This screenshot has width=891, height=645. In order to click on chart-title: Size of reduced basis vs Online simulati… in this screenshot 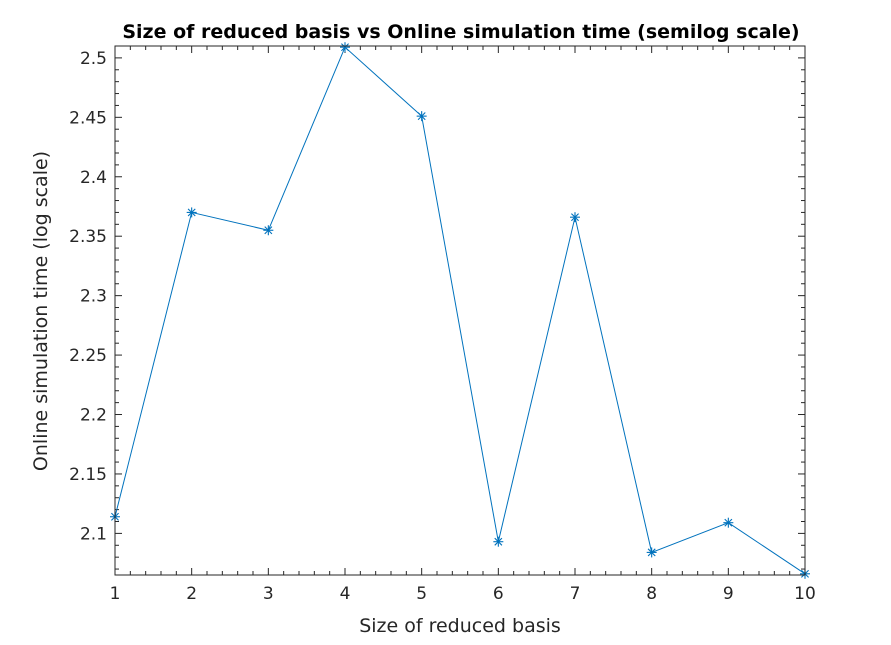, I will do `click(460, 32)`.